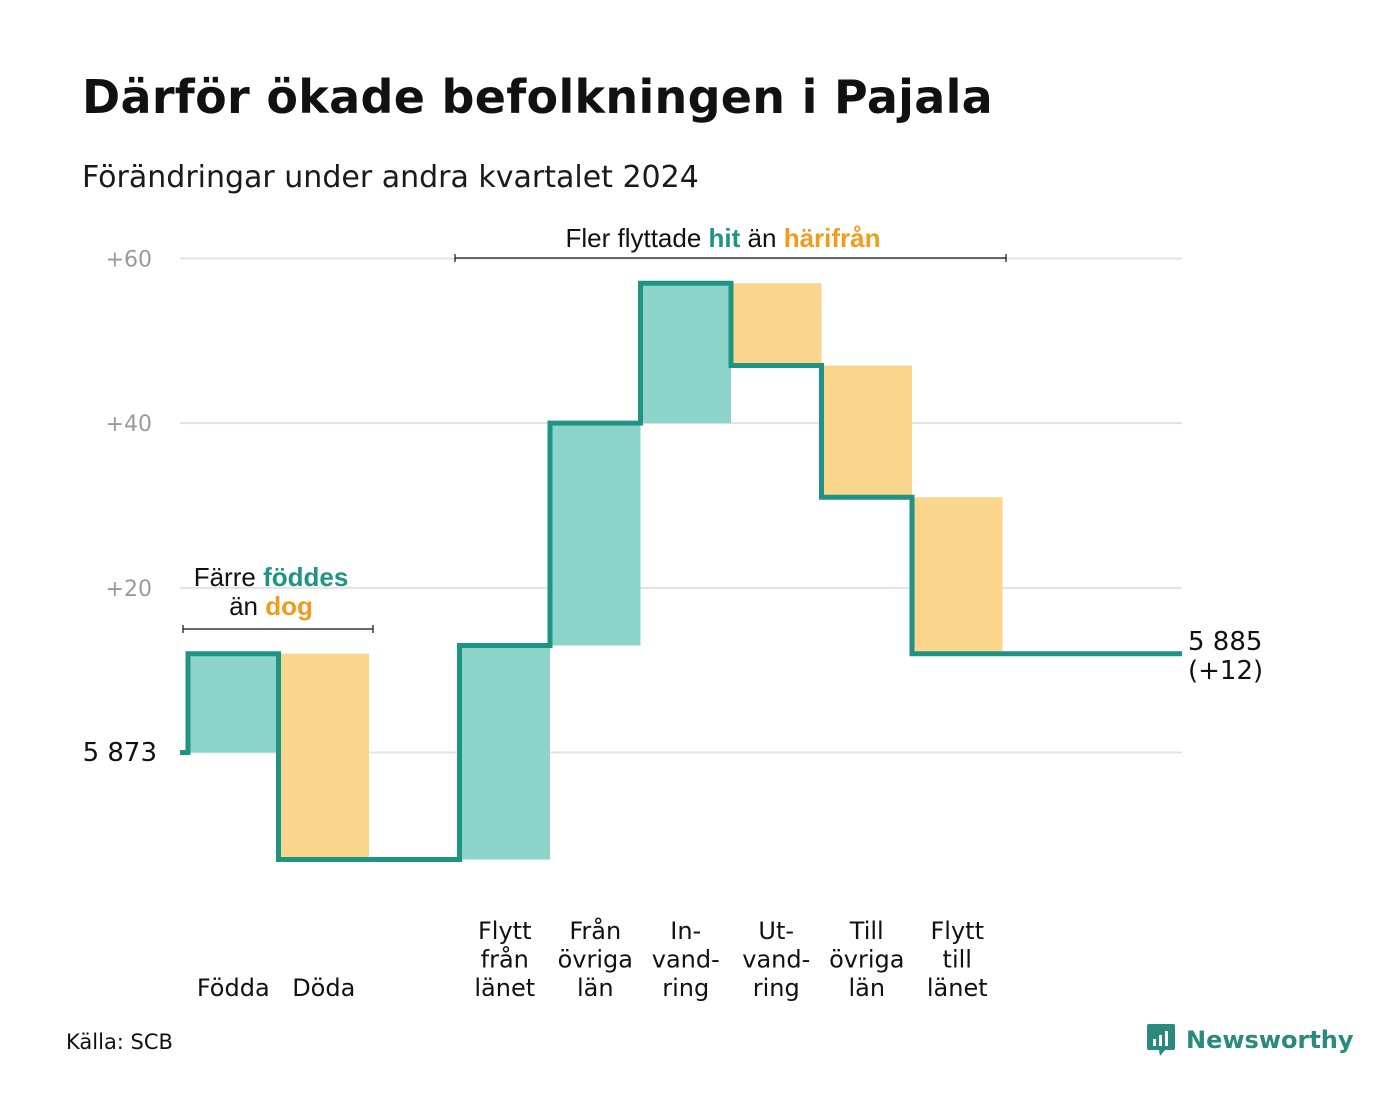  Describe the element at coordinates (595, 930) in the screenshot. I see `x-tick-label: Från` at that location.